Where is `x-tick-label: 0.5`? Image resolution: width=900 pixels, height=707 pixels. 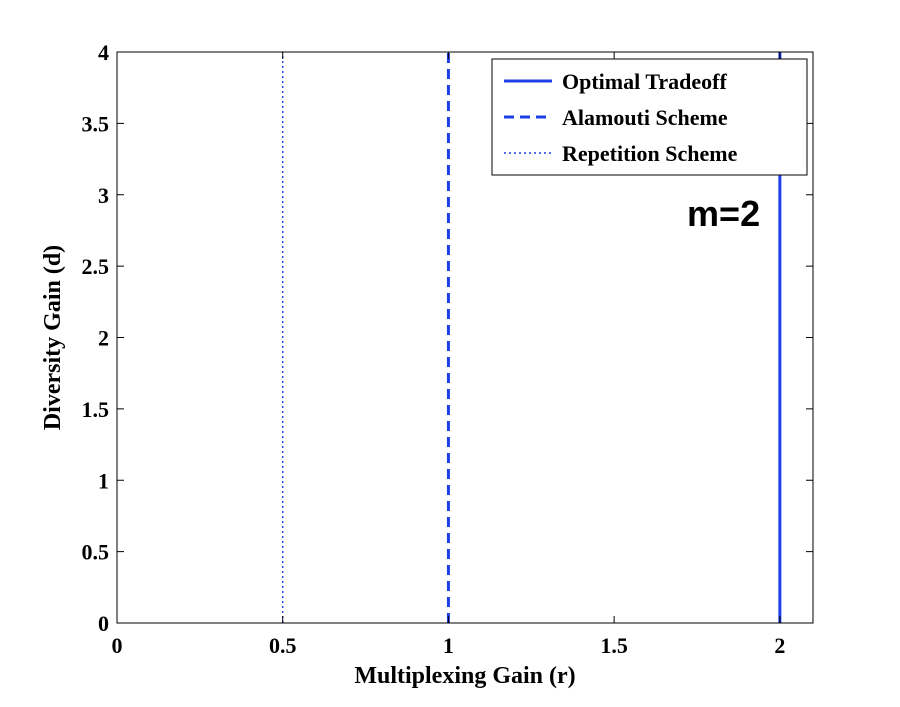
x-tick-label: 0.5 is located at coordinates (283, 645).